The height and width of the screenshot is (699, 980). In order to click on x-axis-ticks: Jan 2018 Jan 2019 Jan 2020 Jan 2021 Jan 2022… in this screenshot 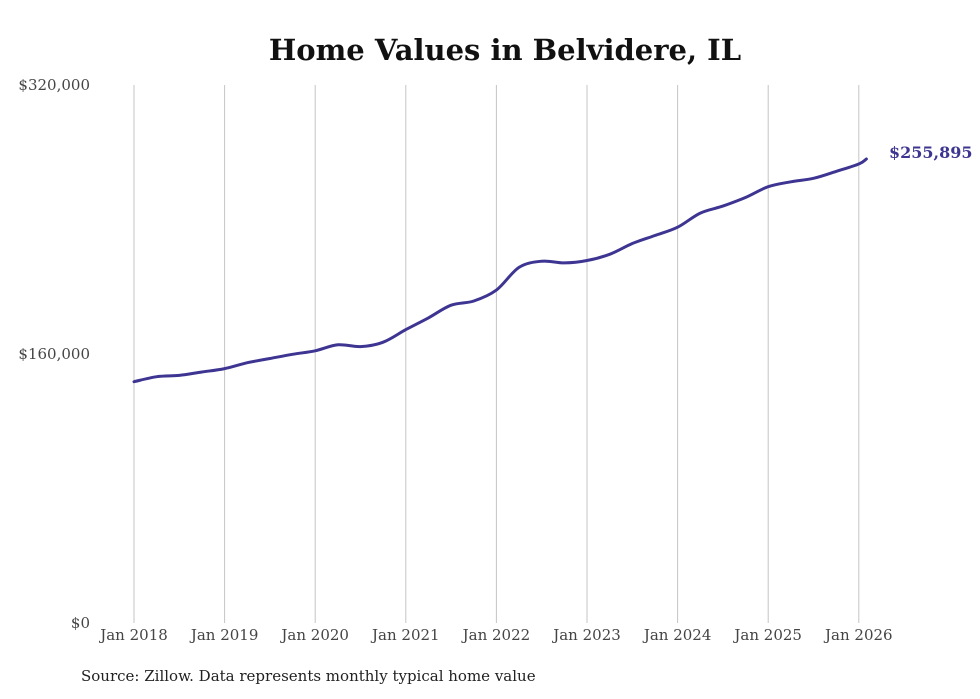, I will do `click(495, 635)`.